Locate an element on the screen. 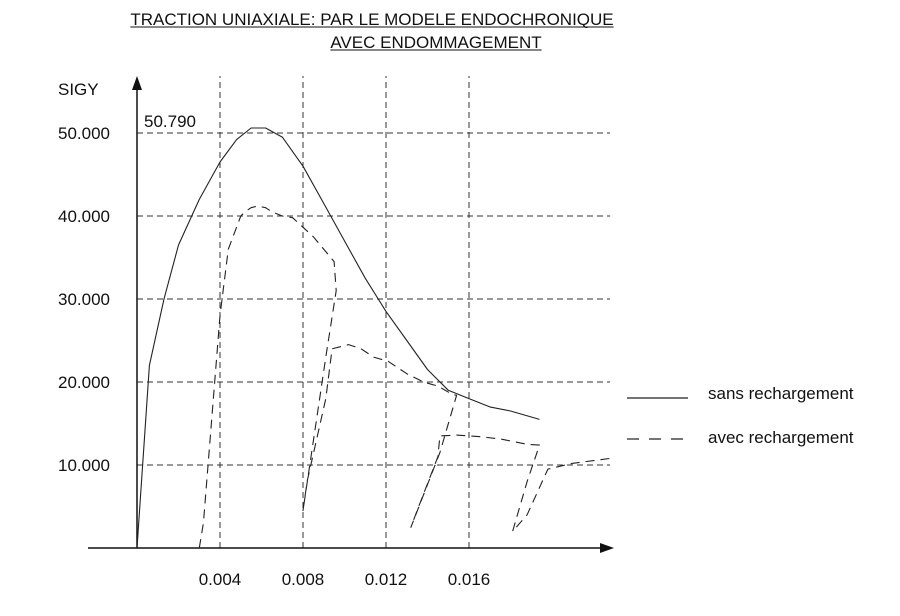 The image size is (900, 616). x-tick-label: 0.008 is located at coordinates (303, 579).